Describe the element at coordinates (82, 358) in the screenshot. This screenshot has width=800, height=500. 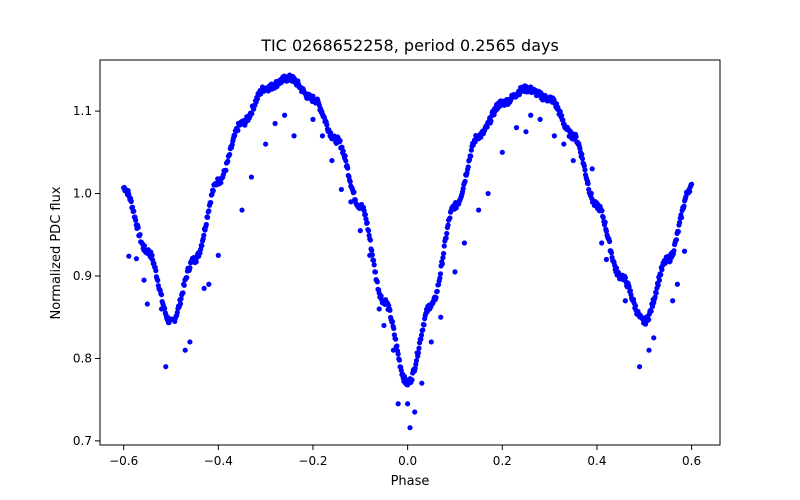
I see `y-tick-label: 0.8` at that location.